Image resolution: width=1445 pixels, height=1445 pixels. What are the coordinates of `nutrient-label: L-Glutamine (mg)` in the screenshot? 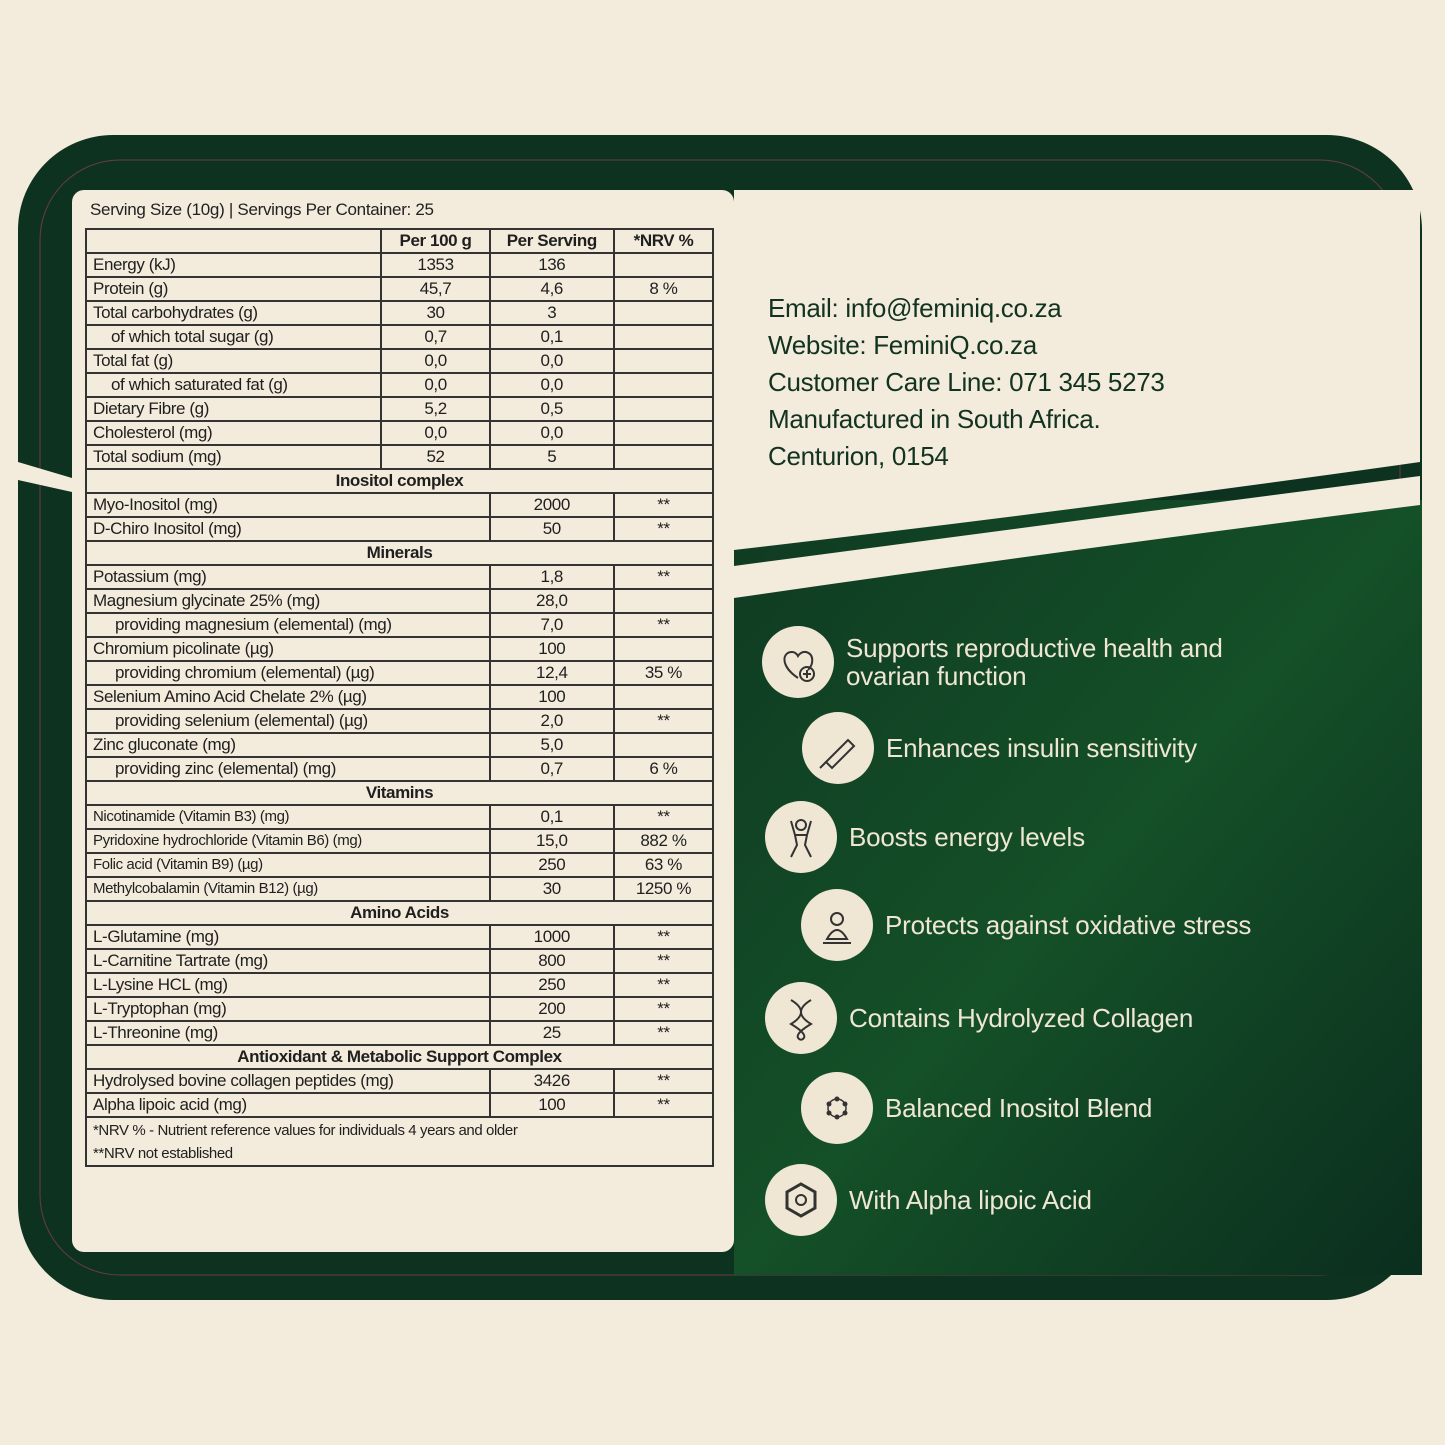 It's located at (288, 937).